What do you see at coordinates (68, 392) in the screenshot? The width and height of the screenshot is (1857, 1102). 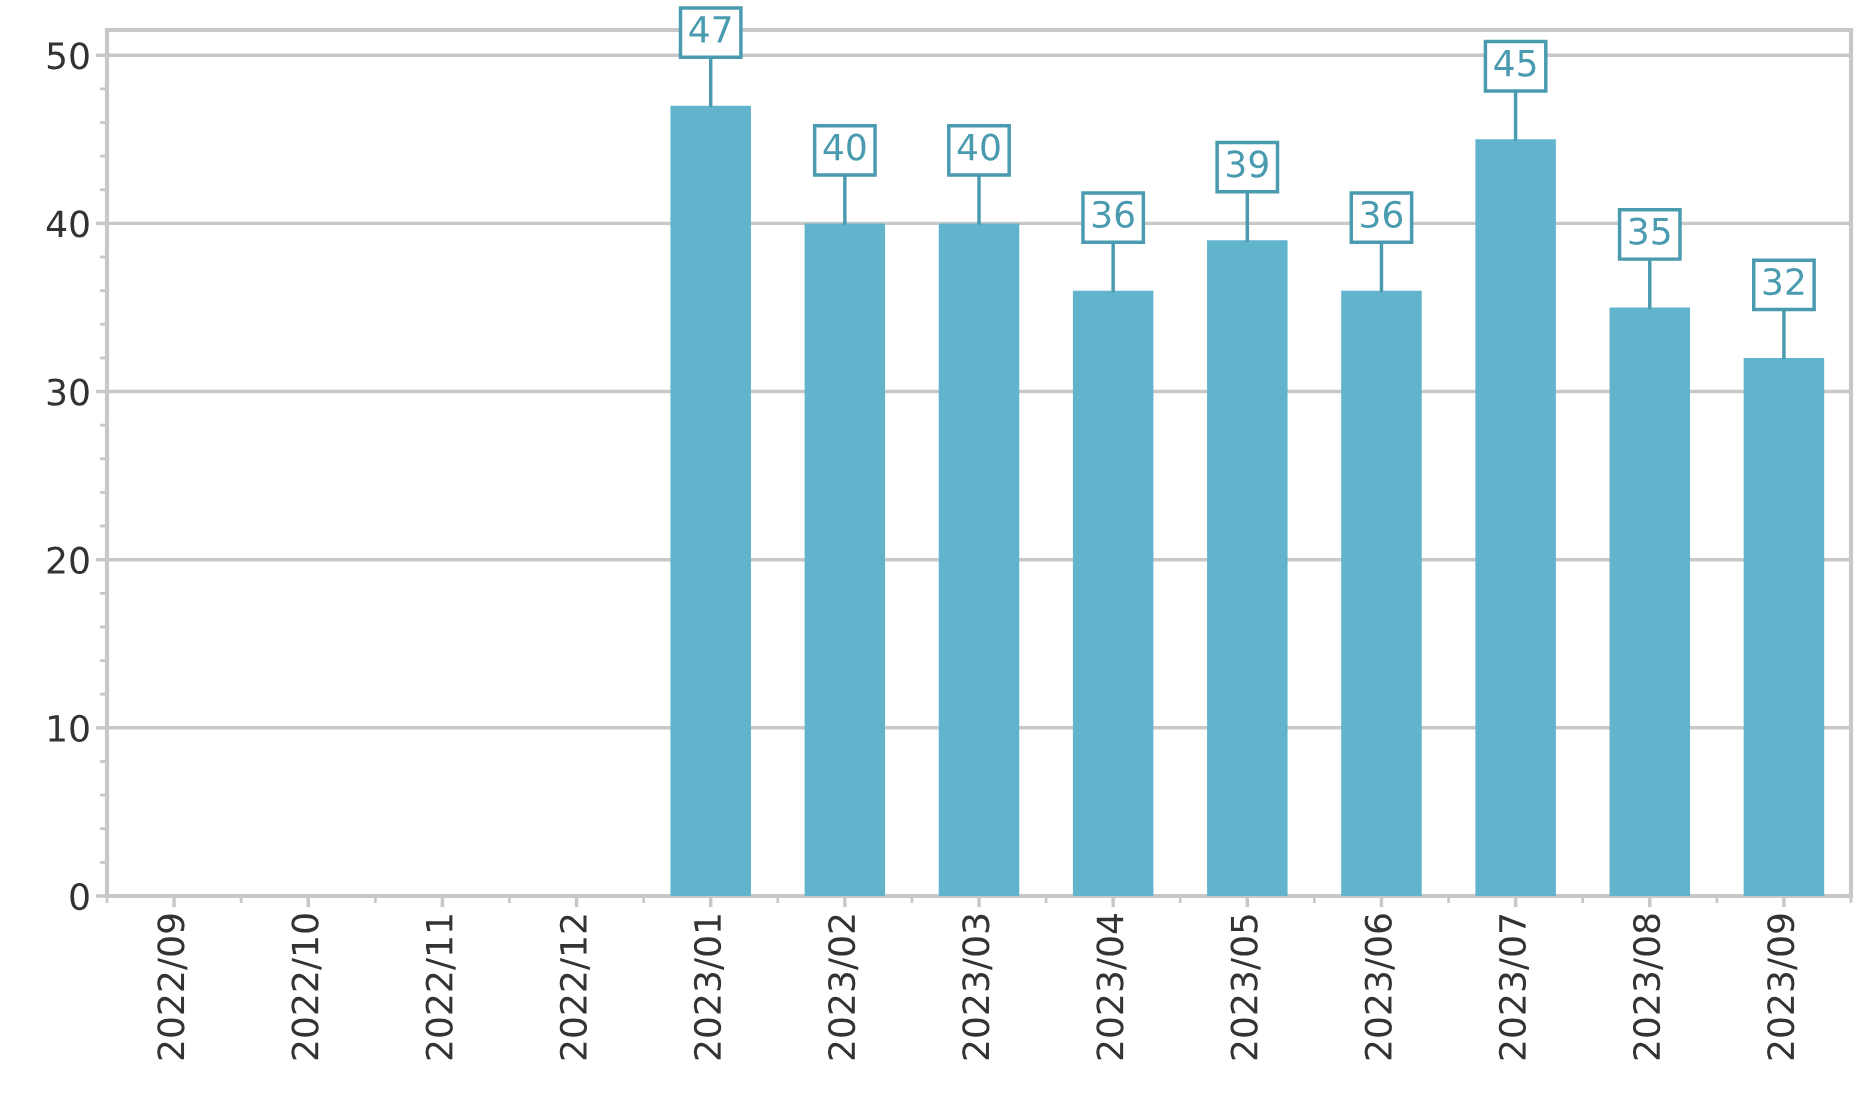 I see `y-tick-label: 30` at bounding box center [68, 392].